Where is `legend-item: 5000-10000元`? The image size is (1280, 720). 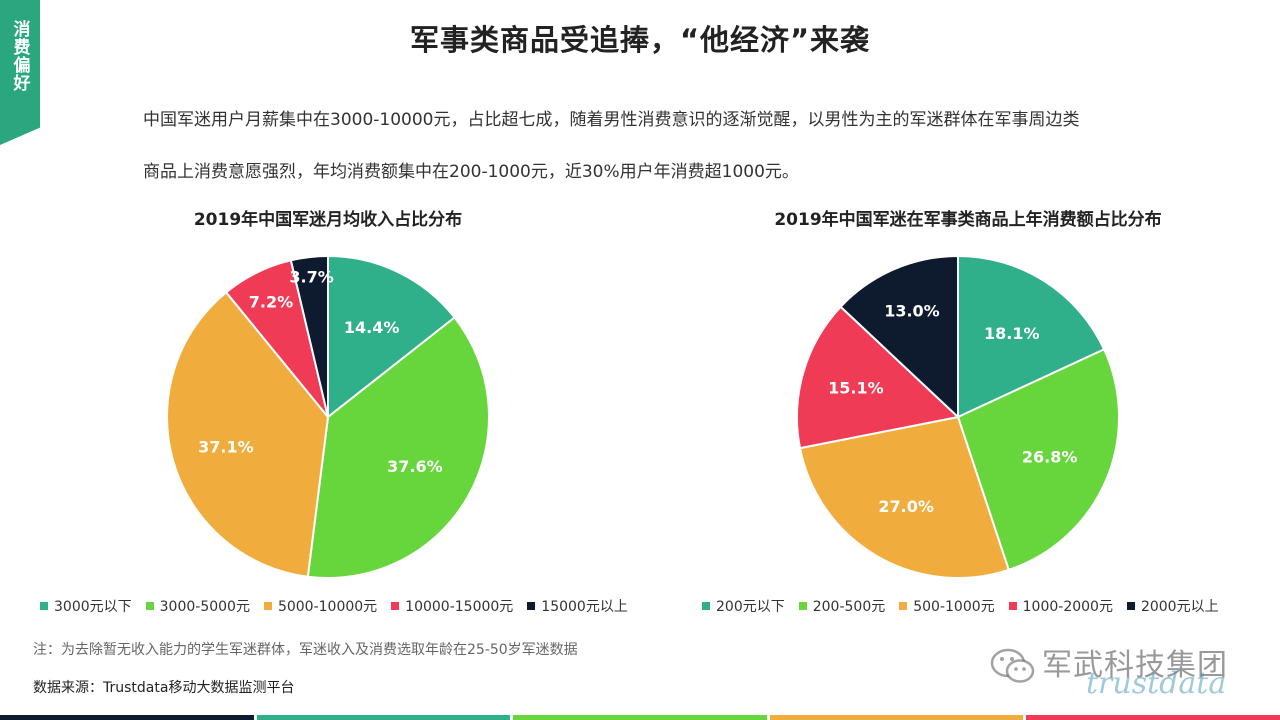 legend-item: 5000-10000元 is located at coordinates (320, 606).